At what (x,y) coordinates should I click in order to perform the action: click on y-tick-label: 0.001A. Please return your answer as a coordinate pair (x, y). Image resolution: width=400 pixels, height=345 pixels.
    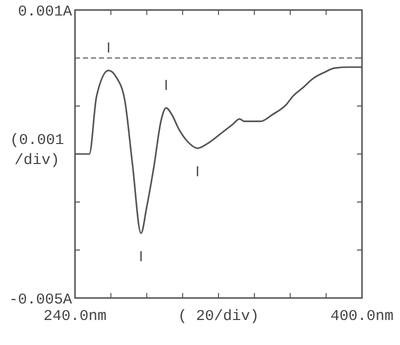
    Looking at the image, I should click on (45, 11).